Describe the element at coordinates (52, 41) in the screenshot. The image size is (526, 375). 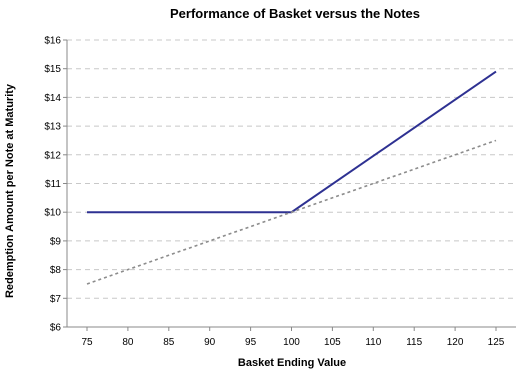
I see `y-tick-label: $16` at that location.